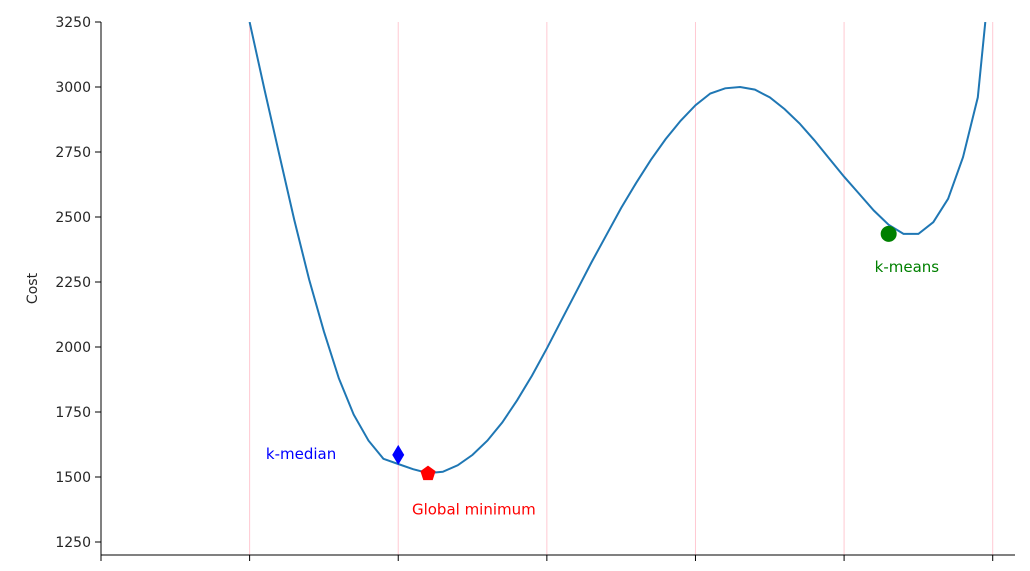 The width and height of the screenshot is (1030, 571). Describe the element at coordinates (73, 23) in the screenshot. I see `y-tick-label-3250: 3250` at that location.